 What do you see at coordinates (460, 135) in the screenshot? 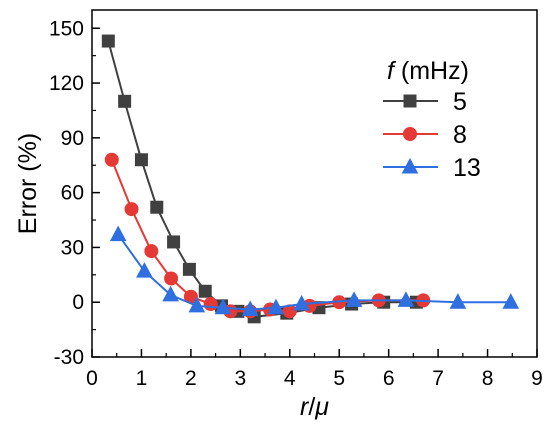
I see `legend-label: 8` at bounding box center [460, 135].